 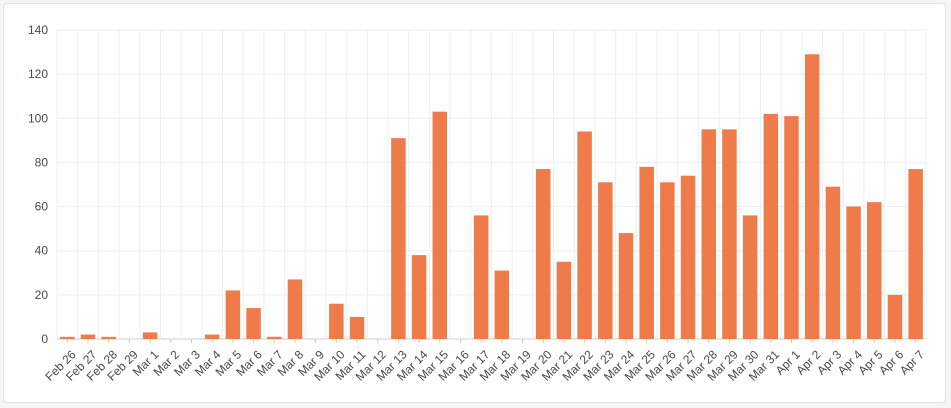 I want to click on y-tick-label: 60, so click(x=42, y=207).